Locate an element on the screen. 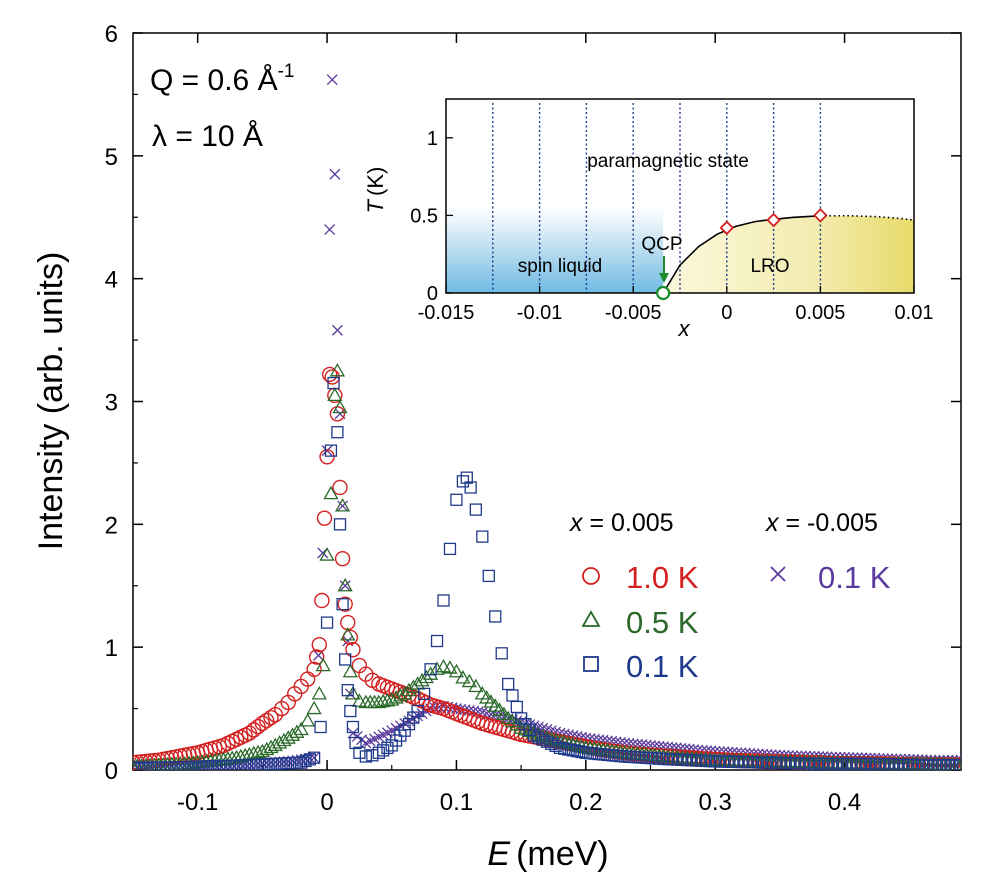  q-annotation: Q = 0.6 Å-1 is located at coordinates (222, 79).